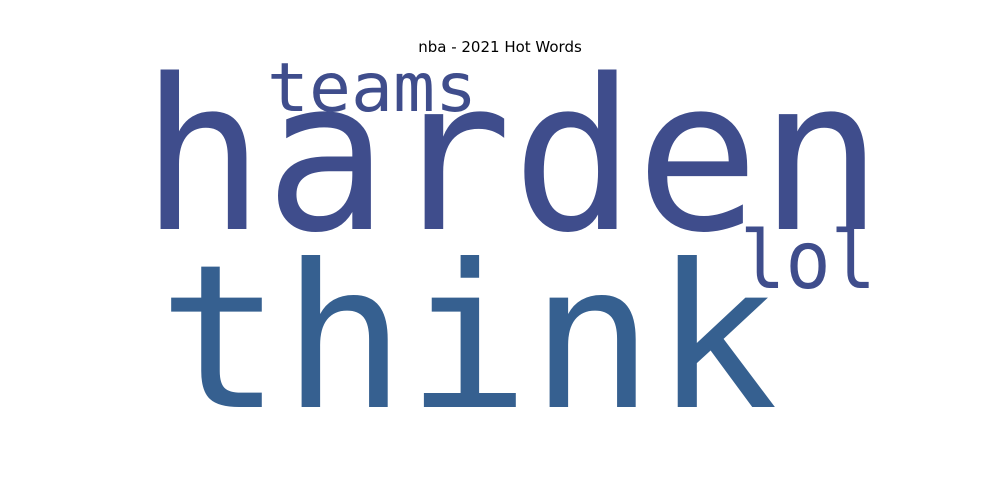 This screenshot has height=500, width=1000. What do you see at coordinates (500, 47) in the screenshot?
I see `chart-title: nba - 2021 Hot Words` at bounding box center [500, 47].